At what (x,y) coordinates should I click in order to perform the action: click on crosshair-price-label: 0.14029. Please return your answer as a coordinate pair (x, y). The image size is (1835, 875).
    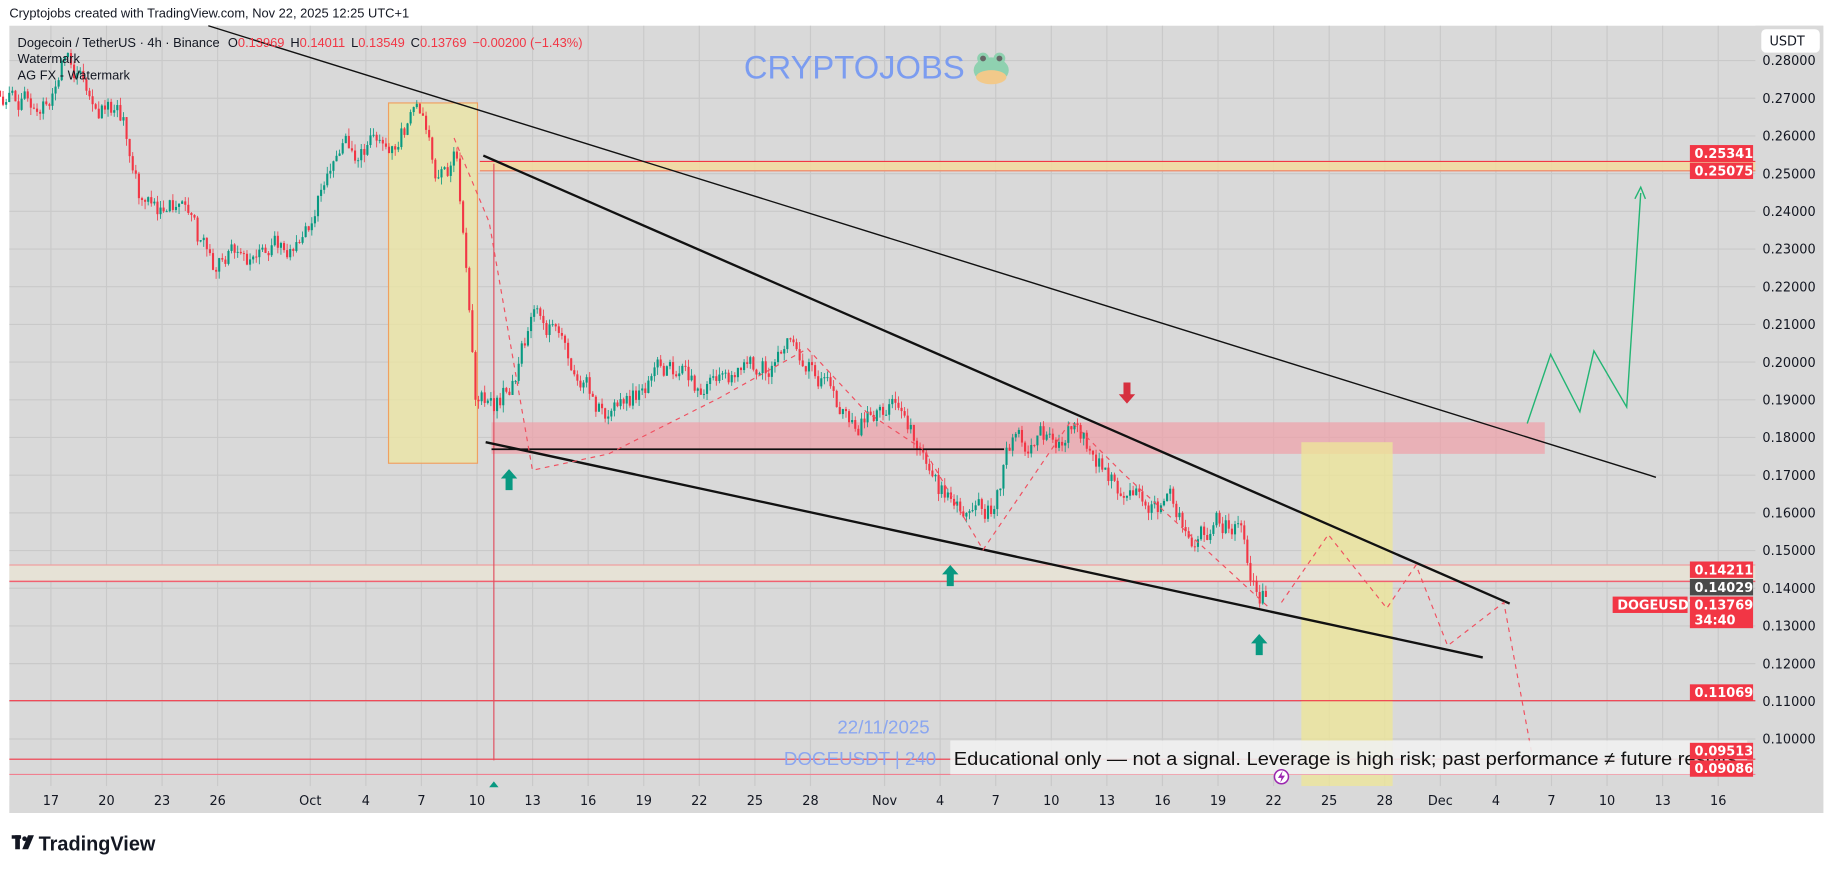
    Looking at the image, I should click on (1721, 587).